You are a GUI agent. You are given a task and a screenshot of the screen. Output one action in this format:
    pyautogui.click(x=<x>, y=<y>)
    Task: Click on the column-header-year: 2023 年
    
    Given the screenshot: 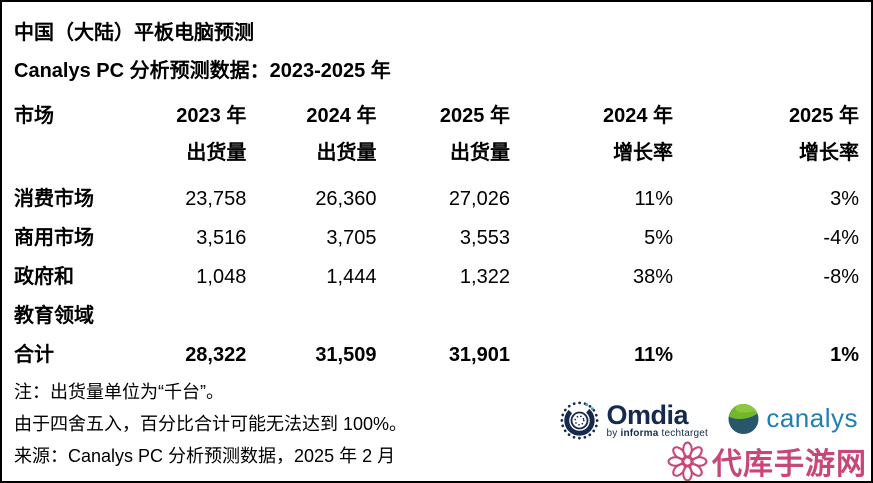 What is the action you would take?
    pyautogui.click(x=211, y=116)
    